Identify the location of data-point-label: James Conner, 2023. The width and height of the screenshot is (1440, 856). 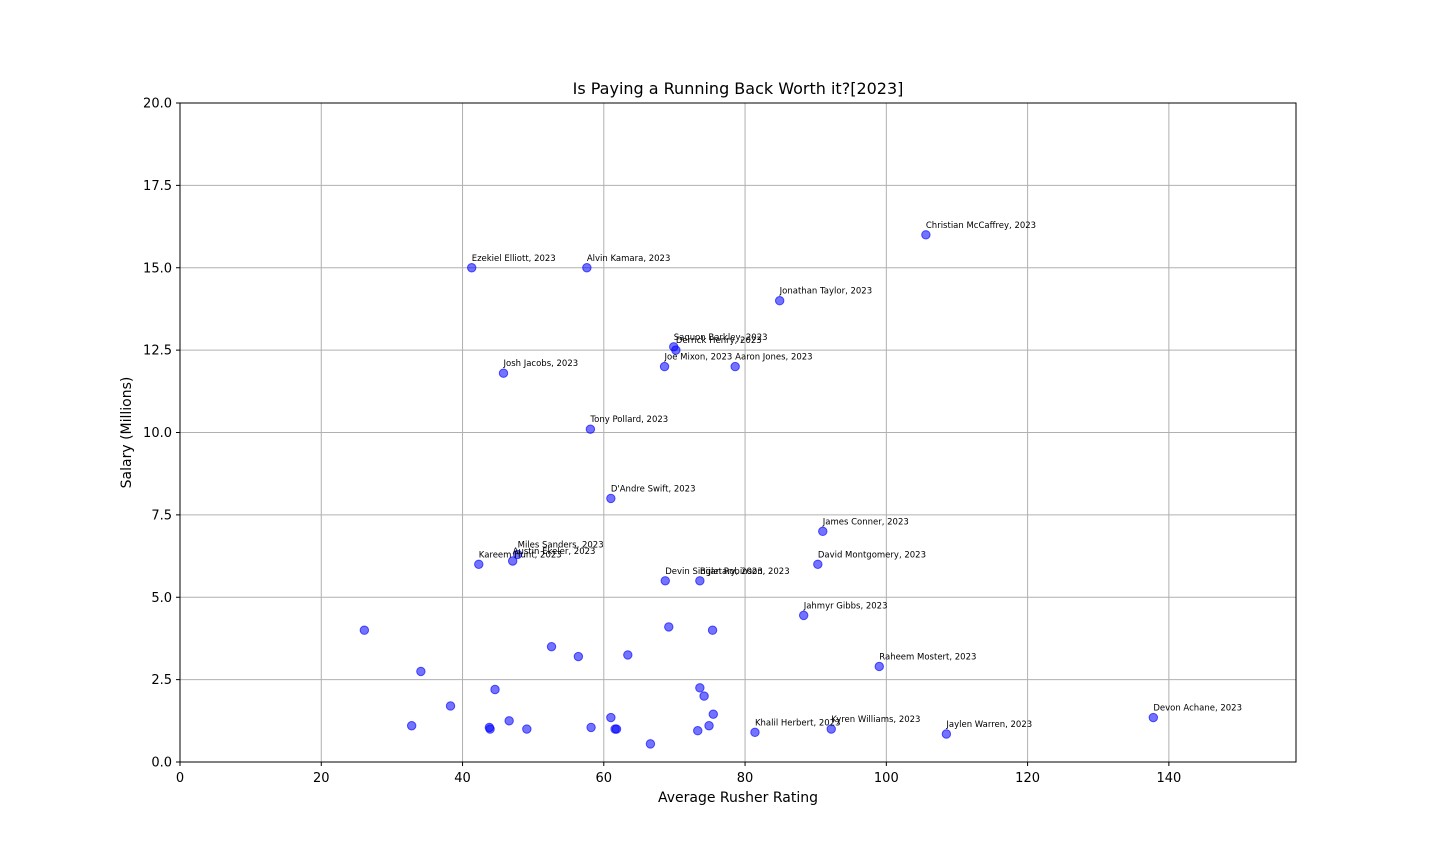
(865, 522).